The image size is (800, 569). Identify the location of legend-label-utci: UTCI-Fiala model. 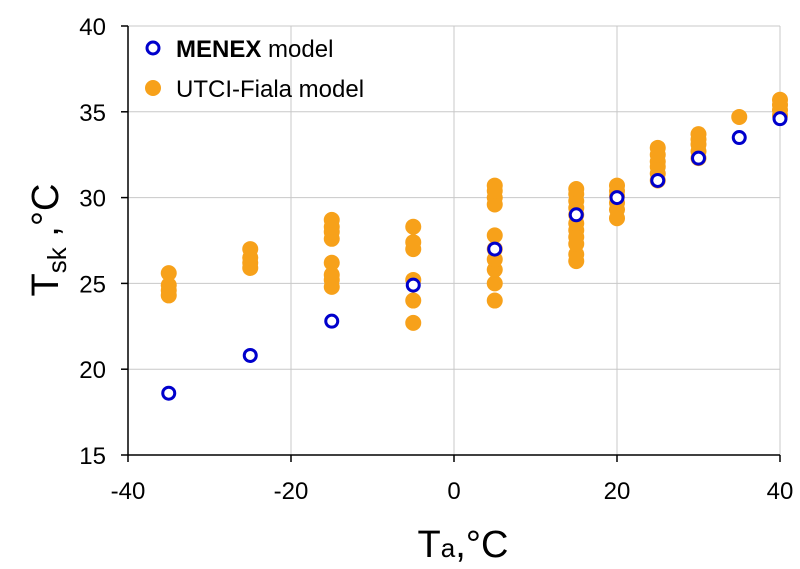
(270, 89).